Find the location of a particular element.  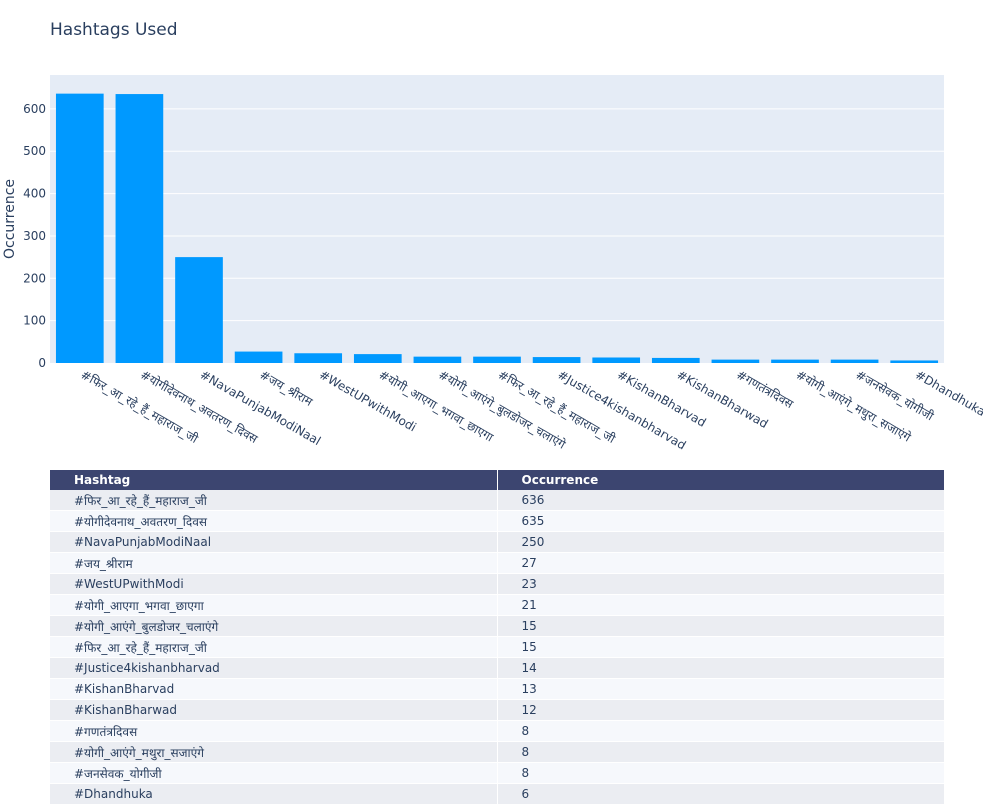

cell-hashtag: #KishanBharwad is located at coordinates (274, 710).